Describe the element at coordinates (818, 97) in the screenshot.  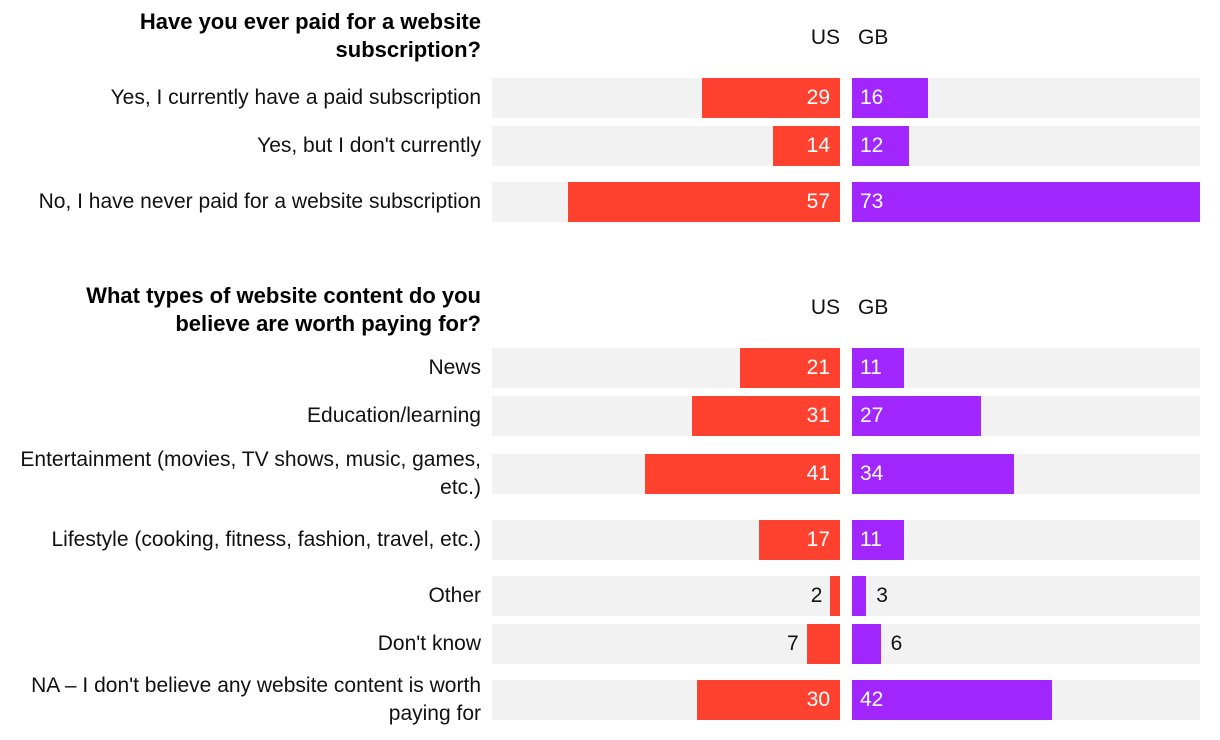
I see `value-label-us: 29` at that location.